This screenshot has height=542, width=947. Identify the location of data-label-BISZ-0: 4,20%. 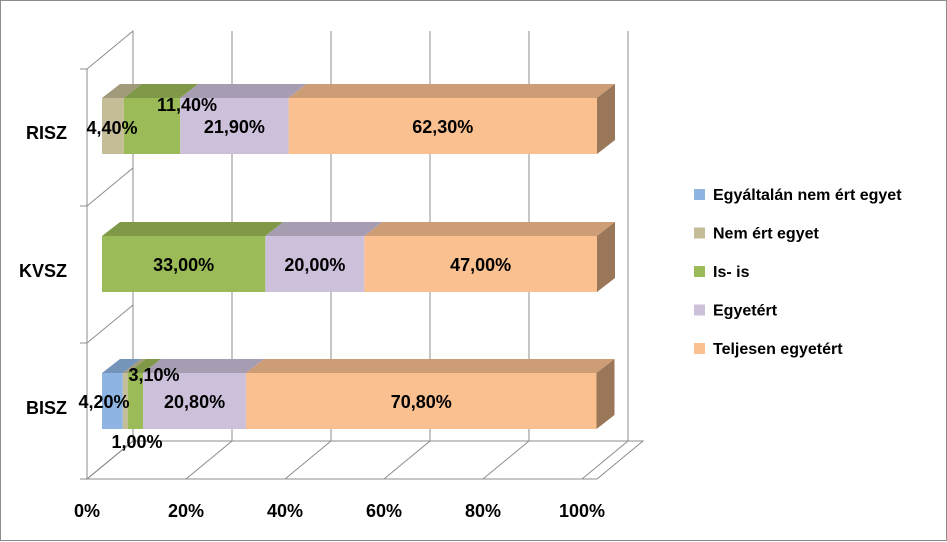
(103, 402).